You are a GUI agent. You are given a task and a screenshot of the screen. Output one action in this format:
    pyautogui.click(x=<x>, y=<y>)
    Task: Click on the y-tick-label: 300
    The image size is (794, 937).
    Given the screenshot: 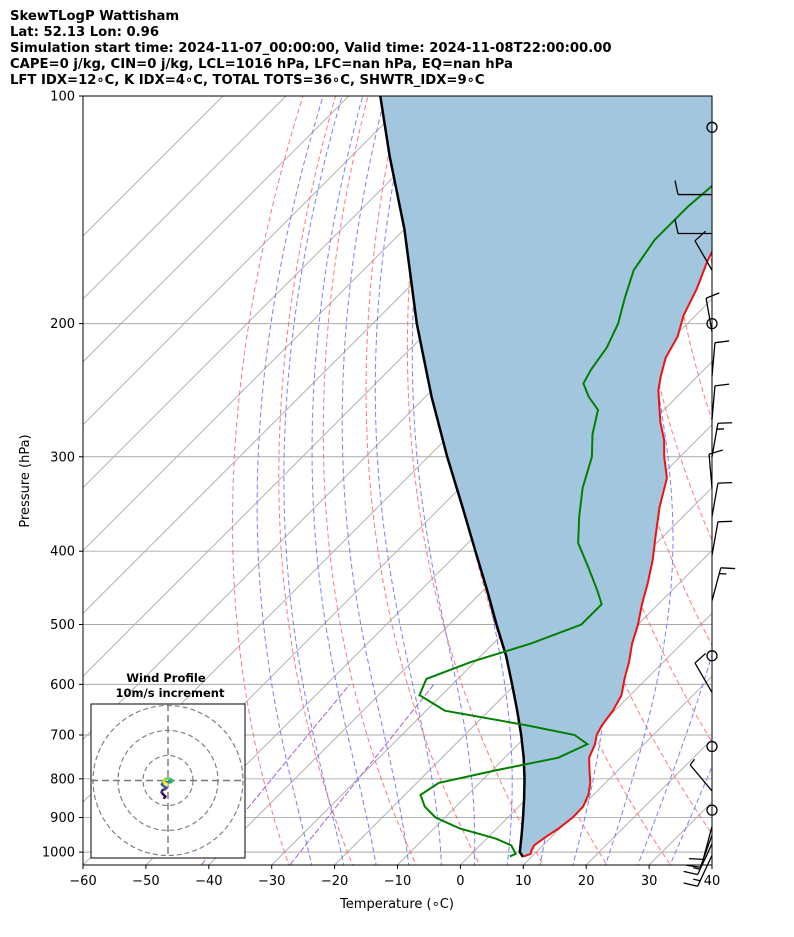 What is the action you would take?
    pyautogui.click(x=62, y=457)
    